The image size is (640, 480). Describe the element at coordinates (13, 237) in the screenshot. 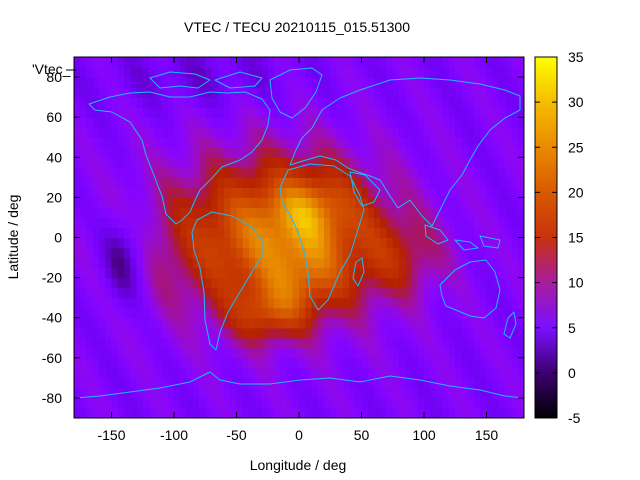

I see `y-axis-label: Latitude / deg` at that location.